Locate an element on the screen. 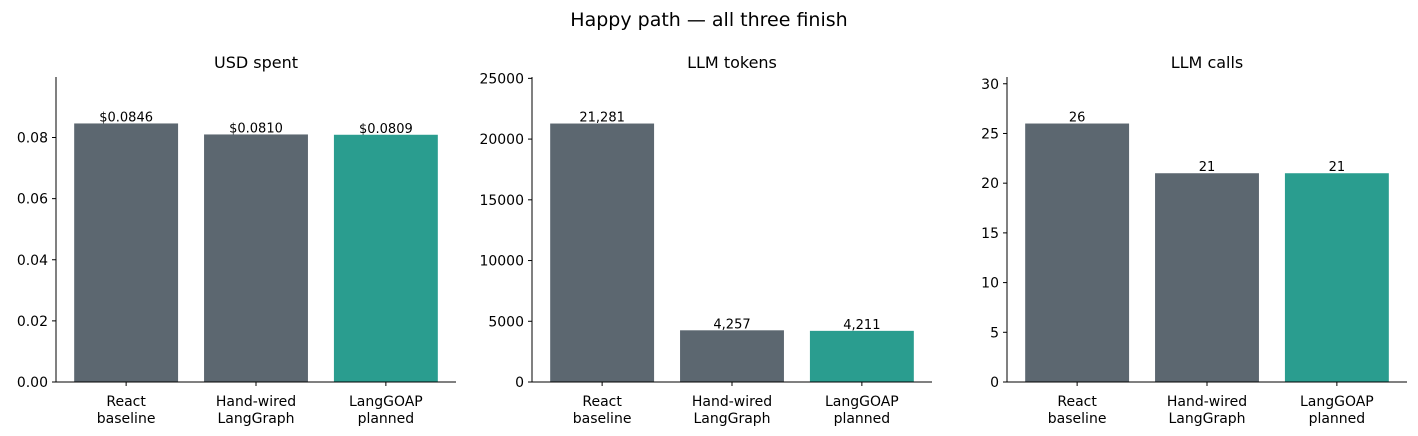 This screenshot has width=1418, height=436. y-tick-label: 15 is located at coordinates (990, 234).